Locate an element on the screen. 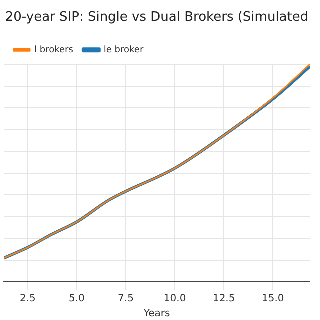  x-tick-label: 2.5 is located at coordinates (28, 299).